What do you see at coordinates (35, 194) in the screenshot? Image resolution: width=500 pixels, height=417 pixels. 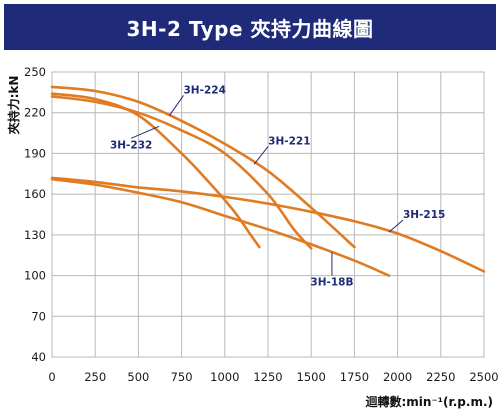 I see `y-tick-label: 160` at bounding box center [35, 194].